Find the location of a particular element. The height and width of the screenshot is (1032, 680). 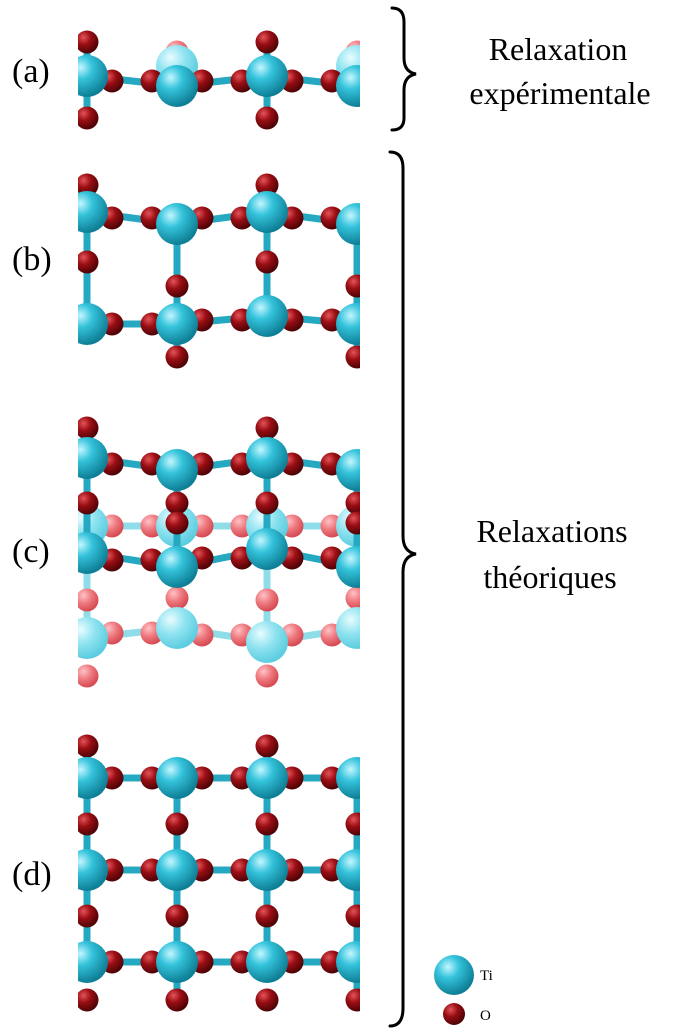

legend-o-label: O is located at coordinates (485, 1016).